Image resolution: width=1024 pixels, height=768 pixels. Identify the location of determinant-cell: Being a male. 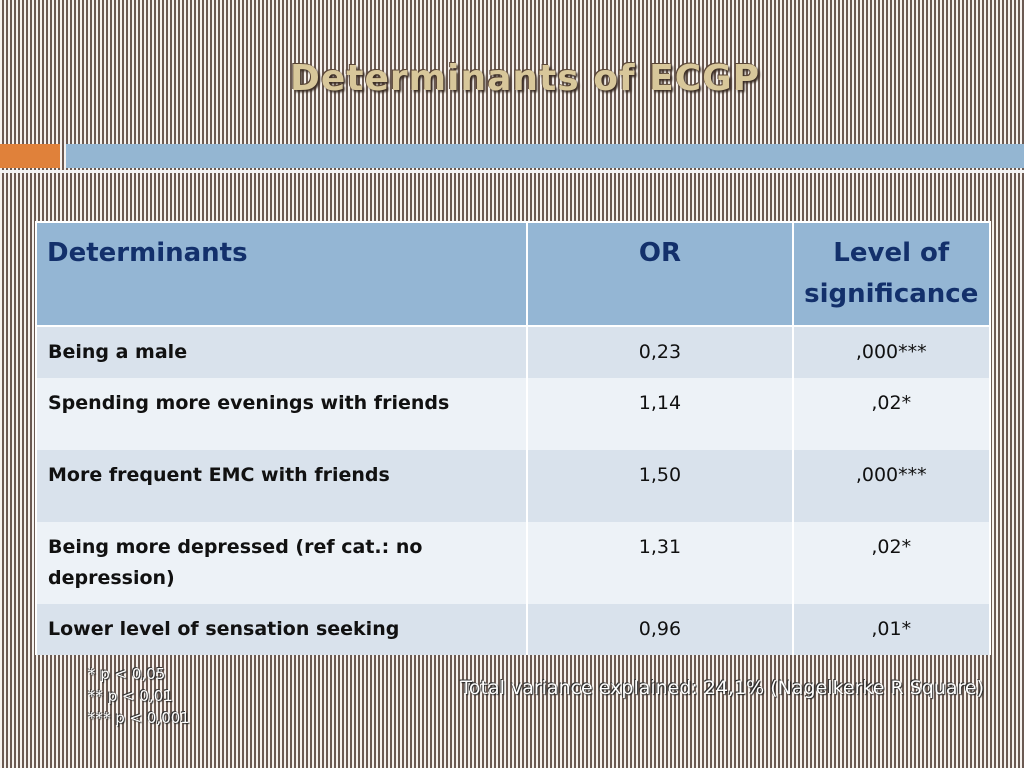
(281, 352).